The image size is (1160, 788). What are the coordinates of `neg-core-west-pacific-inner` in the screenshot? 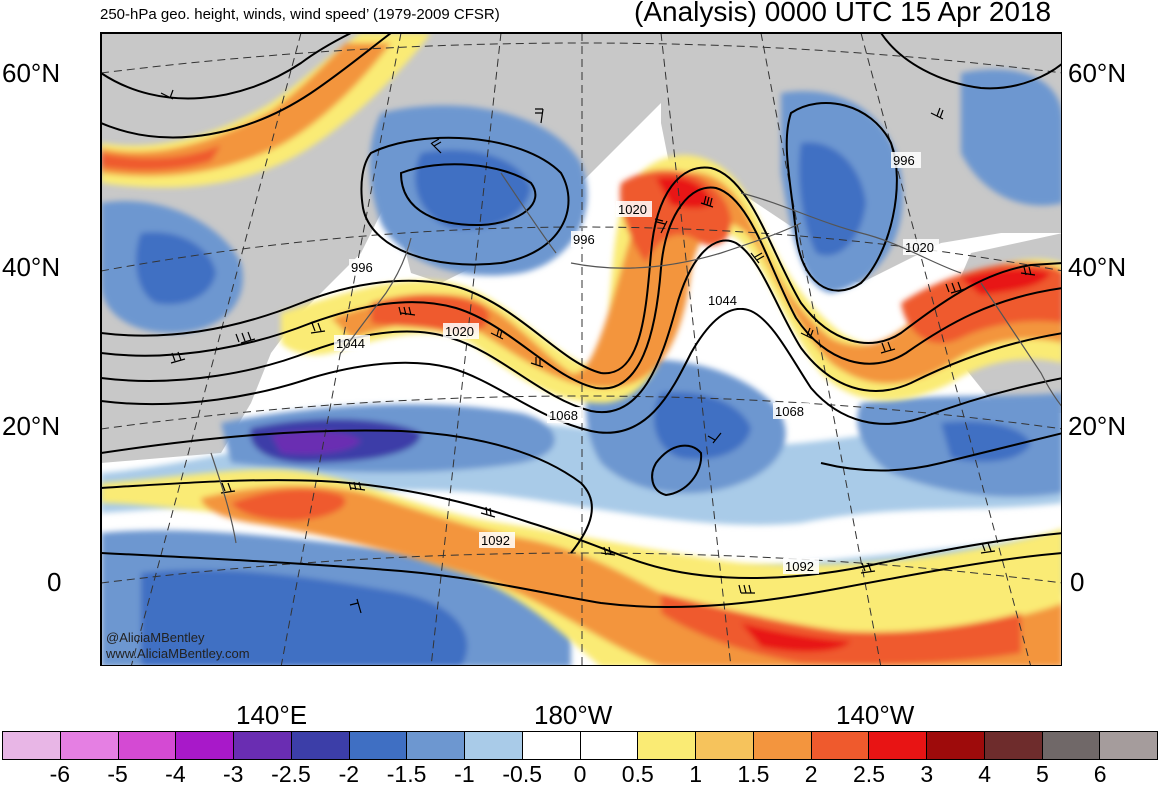 It's located at (316, 443).